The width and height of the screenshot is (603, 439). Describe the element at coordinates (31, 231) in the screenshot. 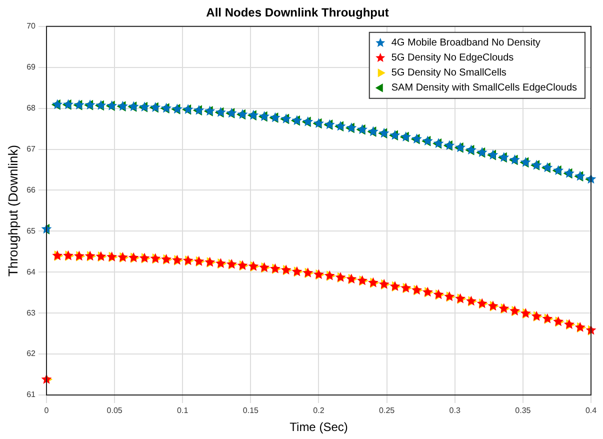

I see `y-tick-label: 65` at that location.